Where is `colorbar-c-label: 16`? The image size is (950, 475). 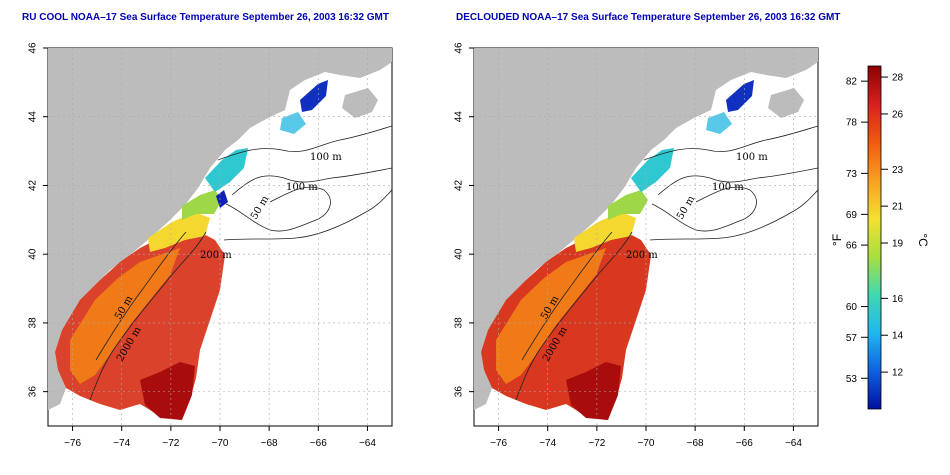 colorbar-c-label: 16 is located at coordinates (898, 299).